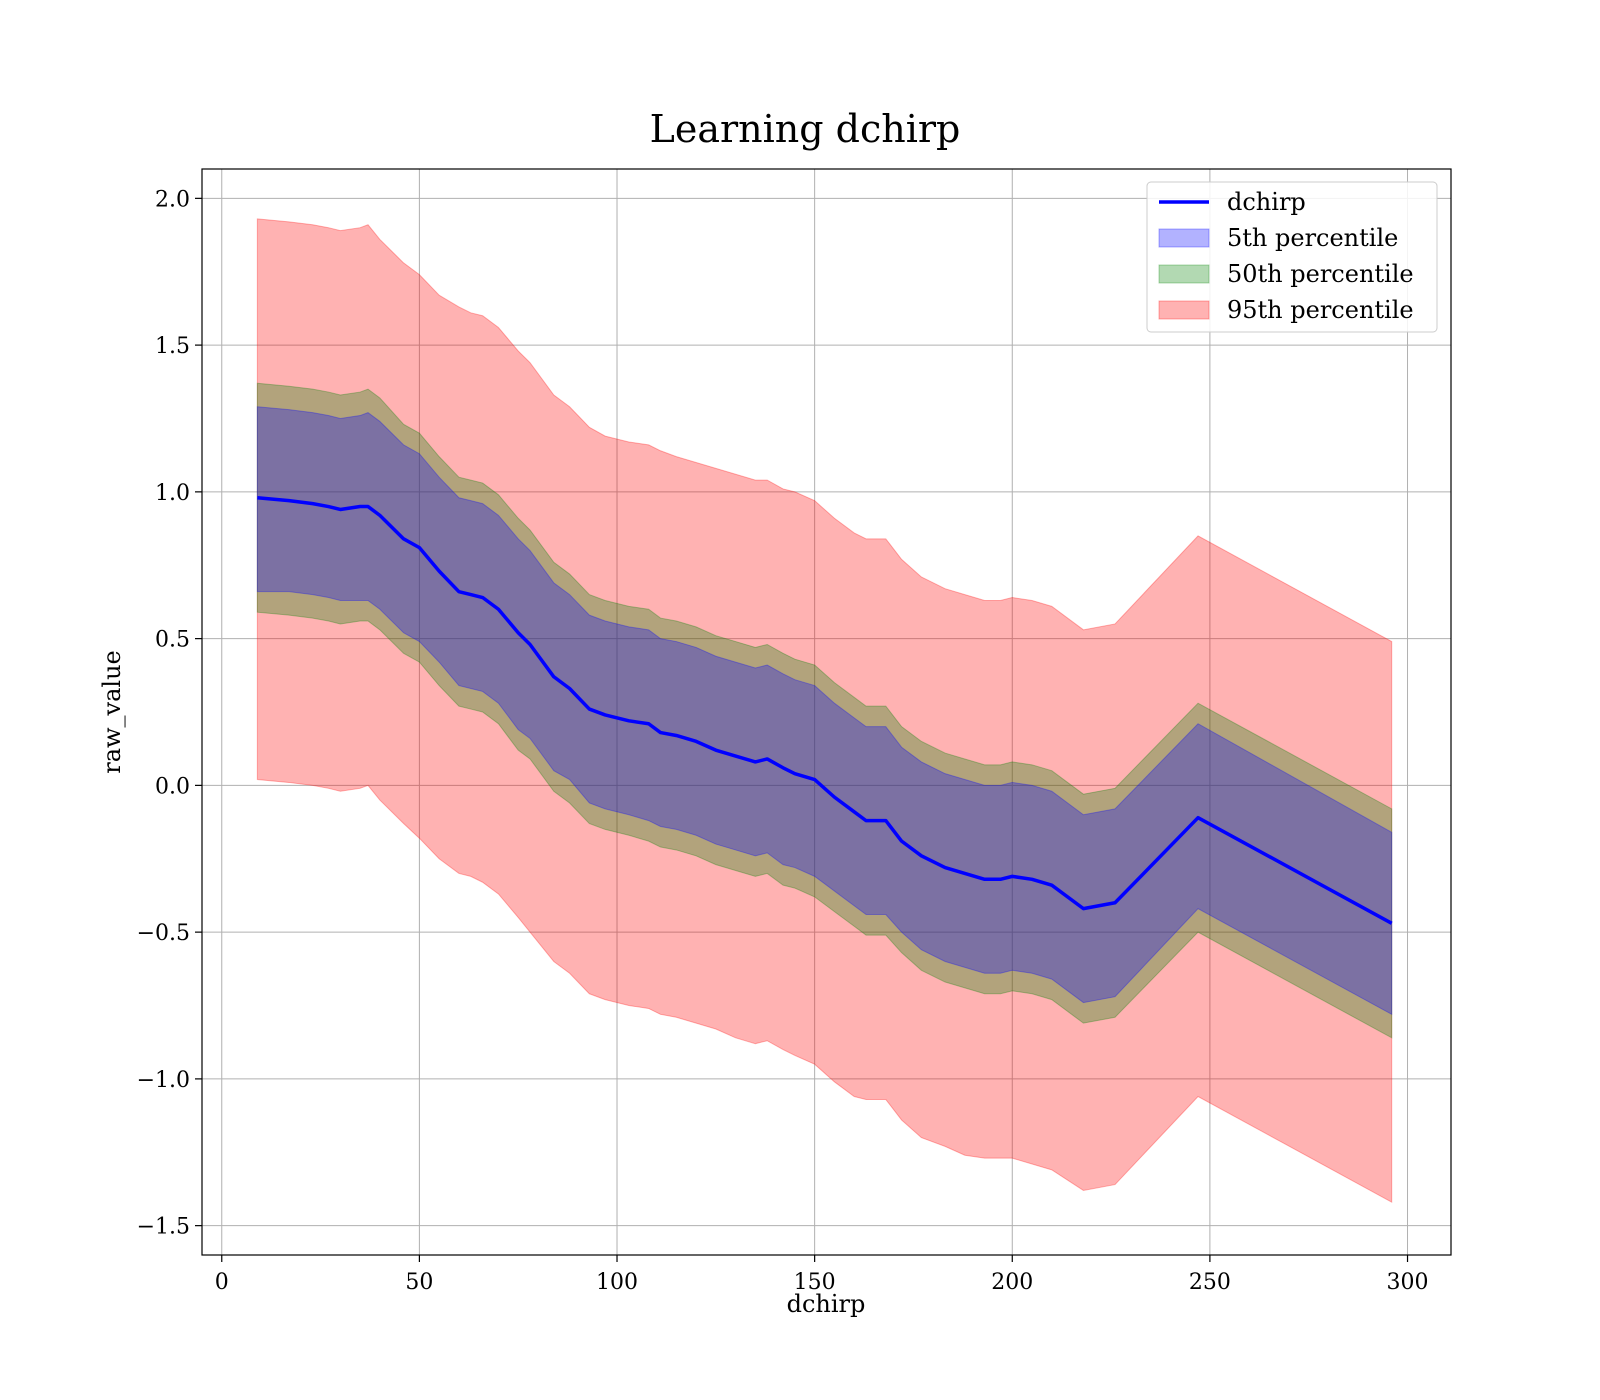 The width and height of the screenshot is (1600, 1400). What do you see at coordinates (112, 712) in the screenshot?
I see `y-axis-label: raw_value` at bounding box center [112, 712].